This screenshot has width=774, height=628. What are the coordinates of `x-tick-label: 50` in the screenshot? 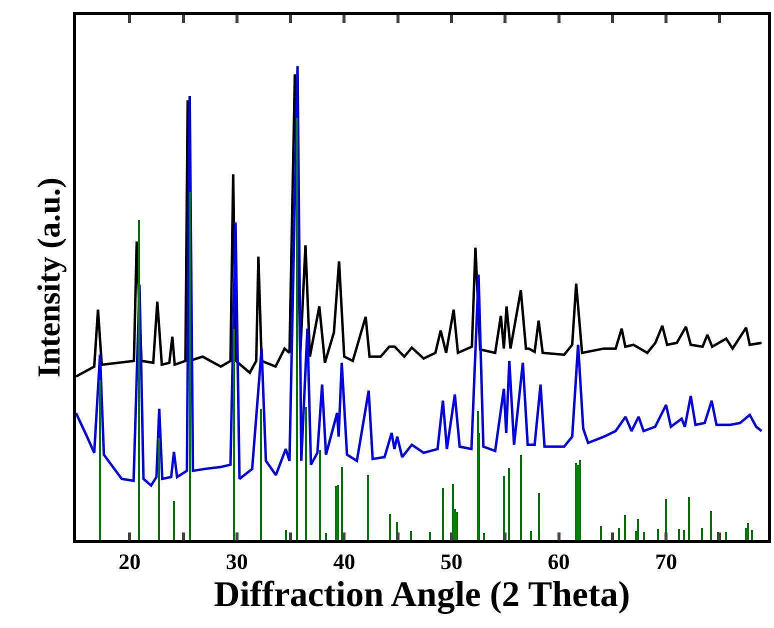 It's located at (451, 561).